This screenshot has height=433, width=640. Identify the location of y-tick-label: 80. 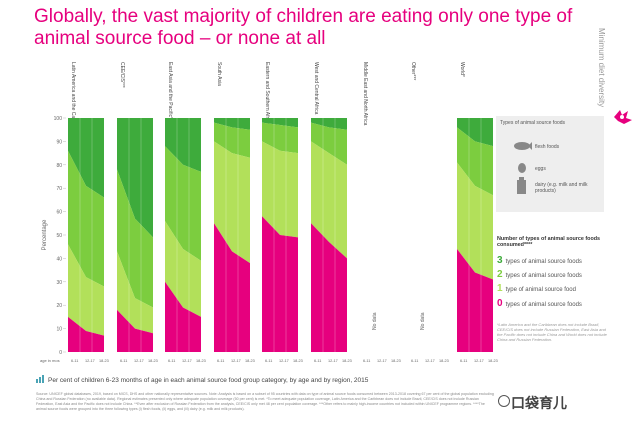
(59, 166).